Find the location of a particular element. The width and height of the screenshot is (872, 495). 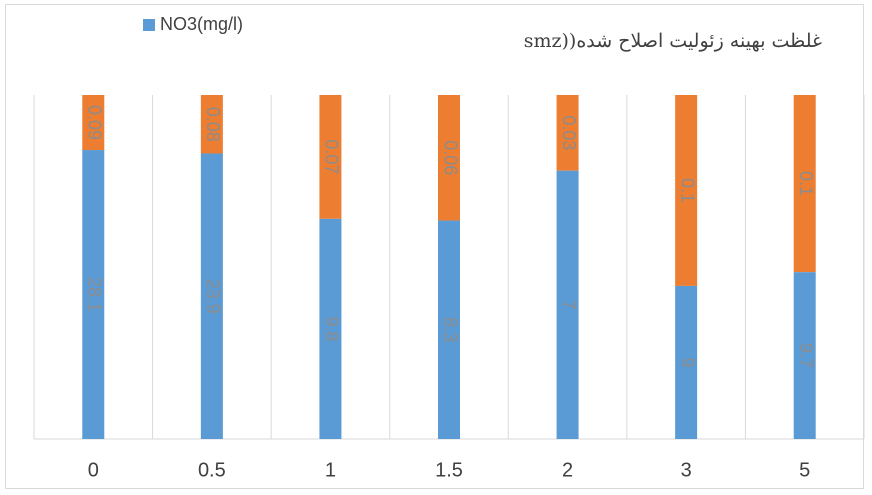

data-label-blue-1.5: 8.3 is located at coordinates (450, 329).